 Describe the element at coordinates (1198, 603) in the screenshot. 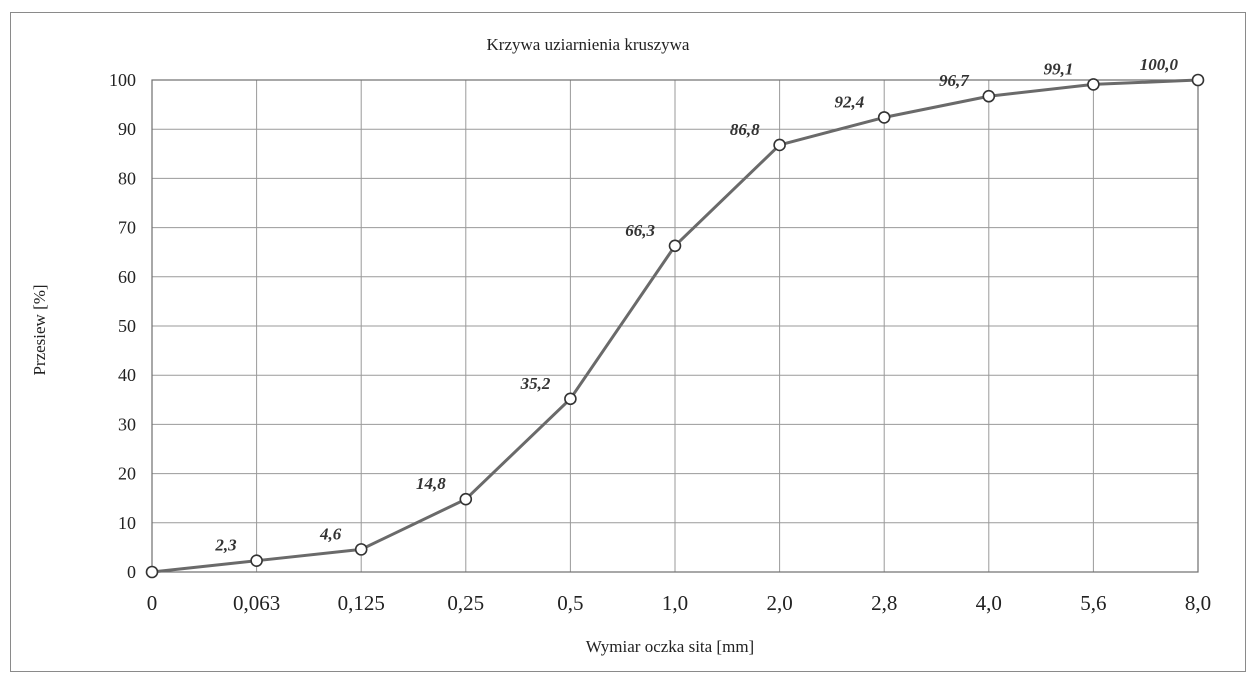

I see `x-tick-label: 8,0` at that location.